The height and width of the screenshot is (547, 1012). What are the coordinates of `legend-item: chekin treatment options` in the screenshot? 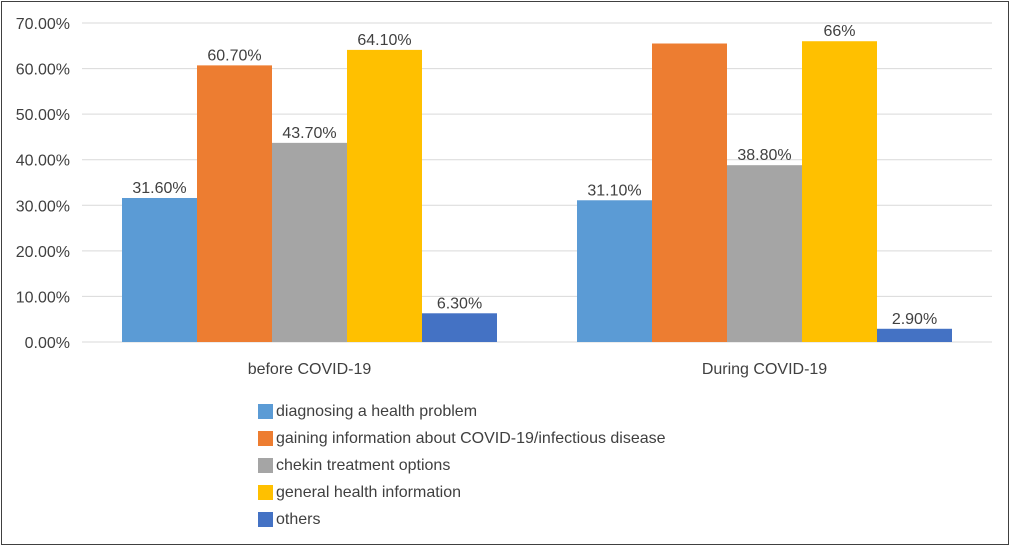 It's located at (462, 465).